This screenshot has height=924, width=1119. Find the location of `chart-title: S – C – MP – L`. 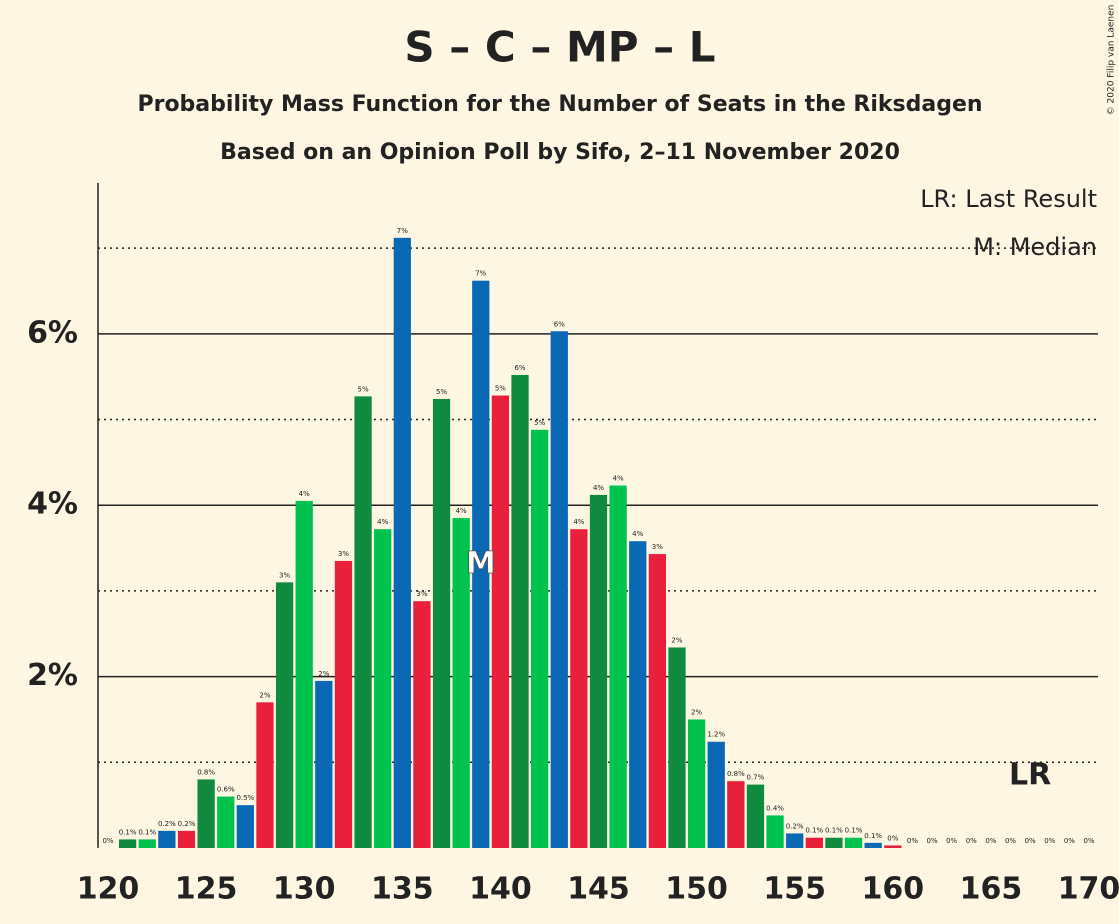

chart-title: S – C – MP – L is located at coordinates (559, 47).